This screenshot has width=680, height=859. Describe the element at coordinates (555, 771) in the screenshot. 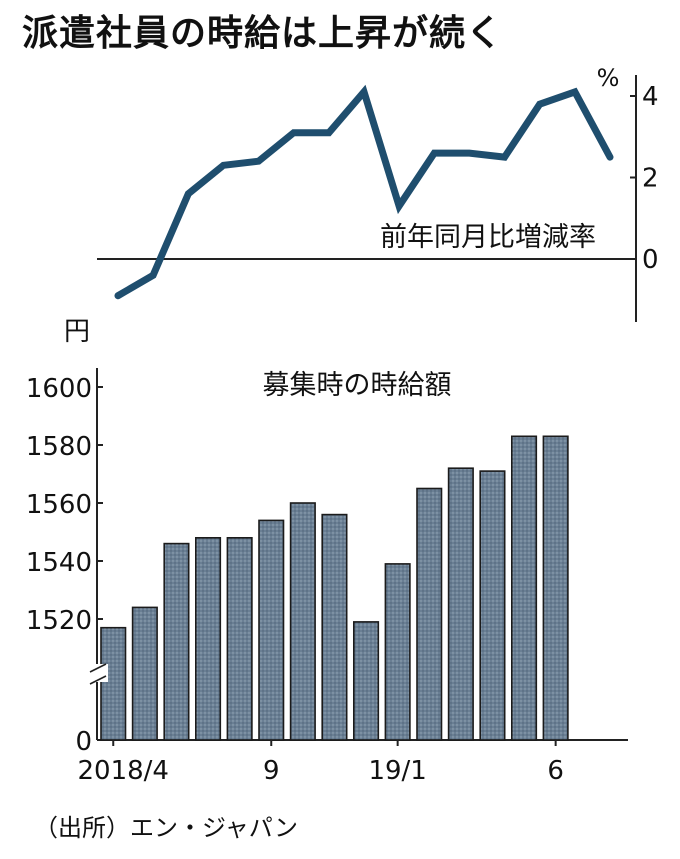

I see `bar-x-tick-label: 6` at that location.